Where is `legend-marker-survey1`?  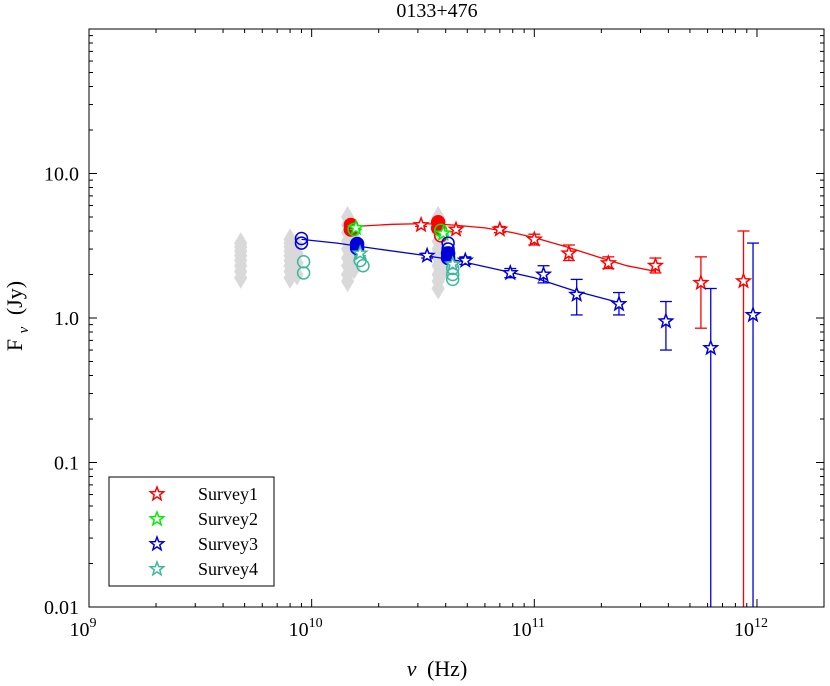
legend-marker-survey1 is located at coordinates (157, 493).